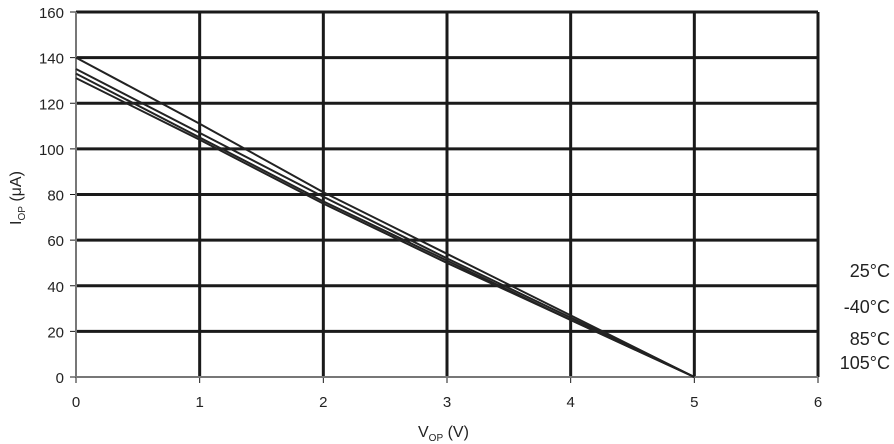  What do you see at coordinates (51, 59) in the screenshot?
I see `y-tick-label: 140` at bounding box center [51, 59].